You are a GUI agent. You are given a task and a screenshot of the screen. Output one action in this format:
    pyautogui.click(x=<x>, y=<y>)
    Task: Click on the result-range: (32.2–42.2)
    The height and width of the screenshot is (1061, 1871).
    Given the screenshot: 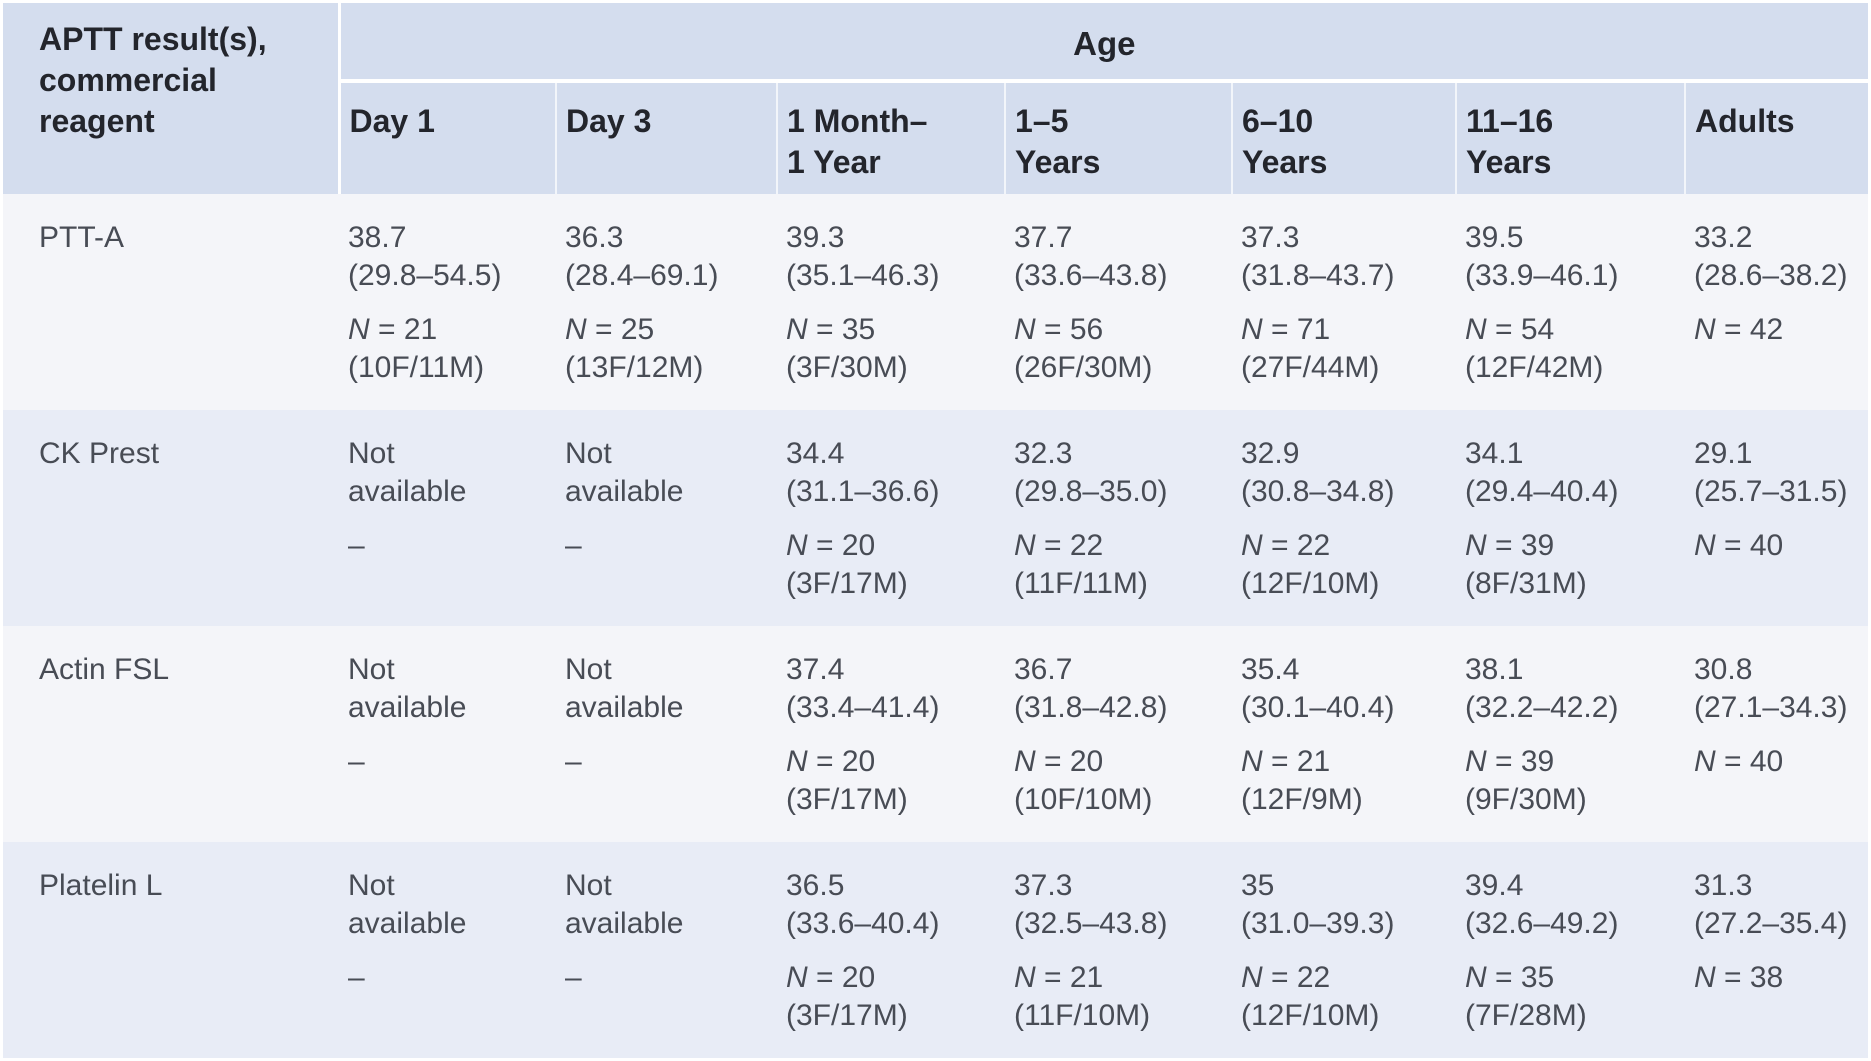 What is the action you would take?
    pyautogui.click(x=1542, y=707)
    